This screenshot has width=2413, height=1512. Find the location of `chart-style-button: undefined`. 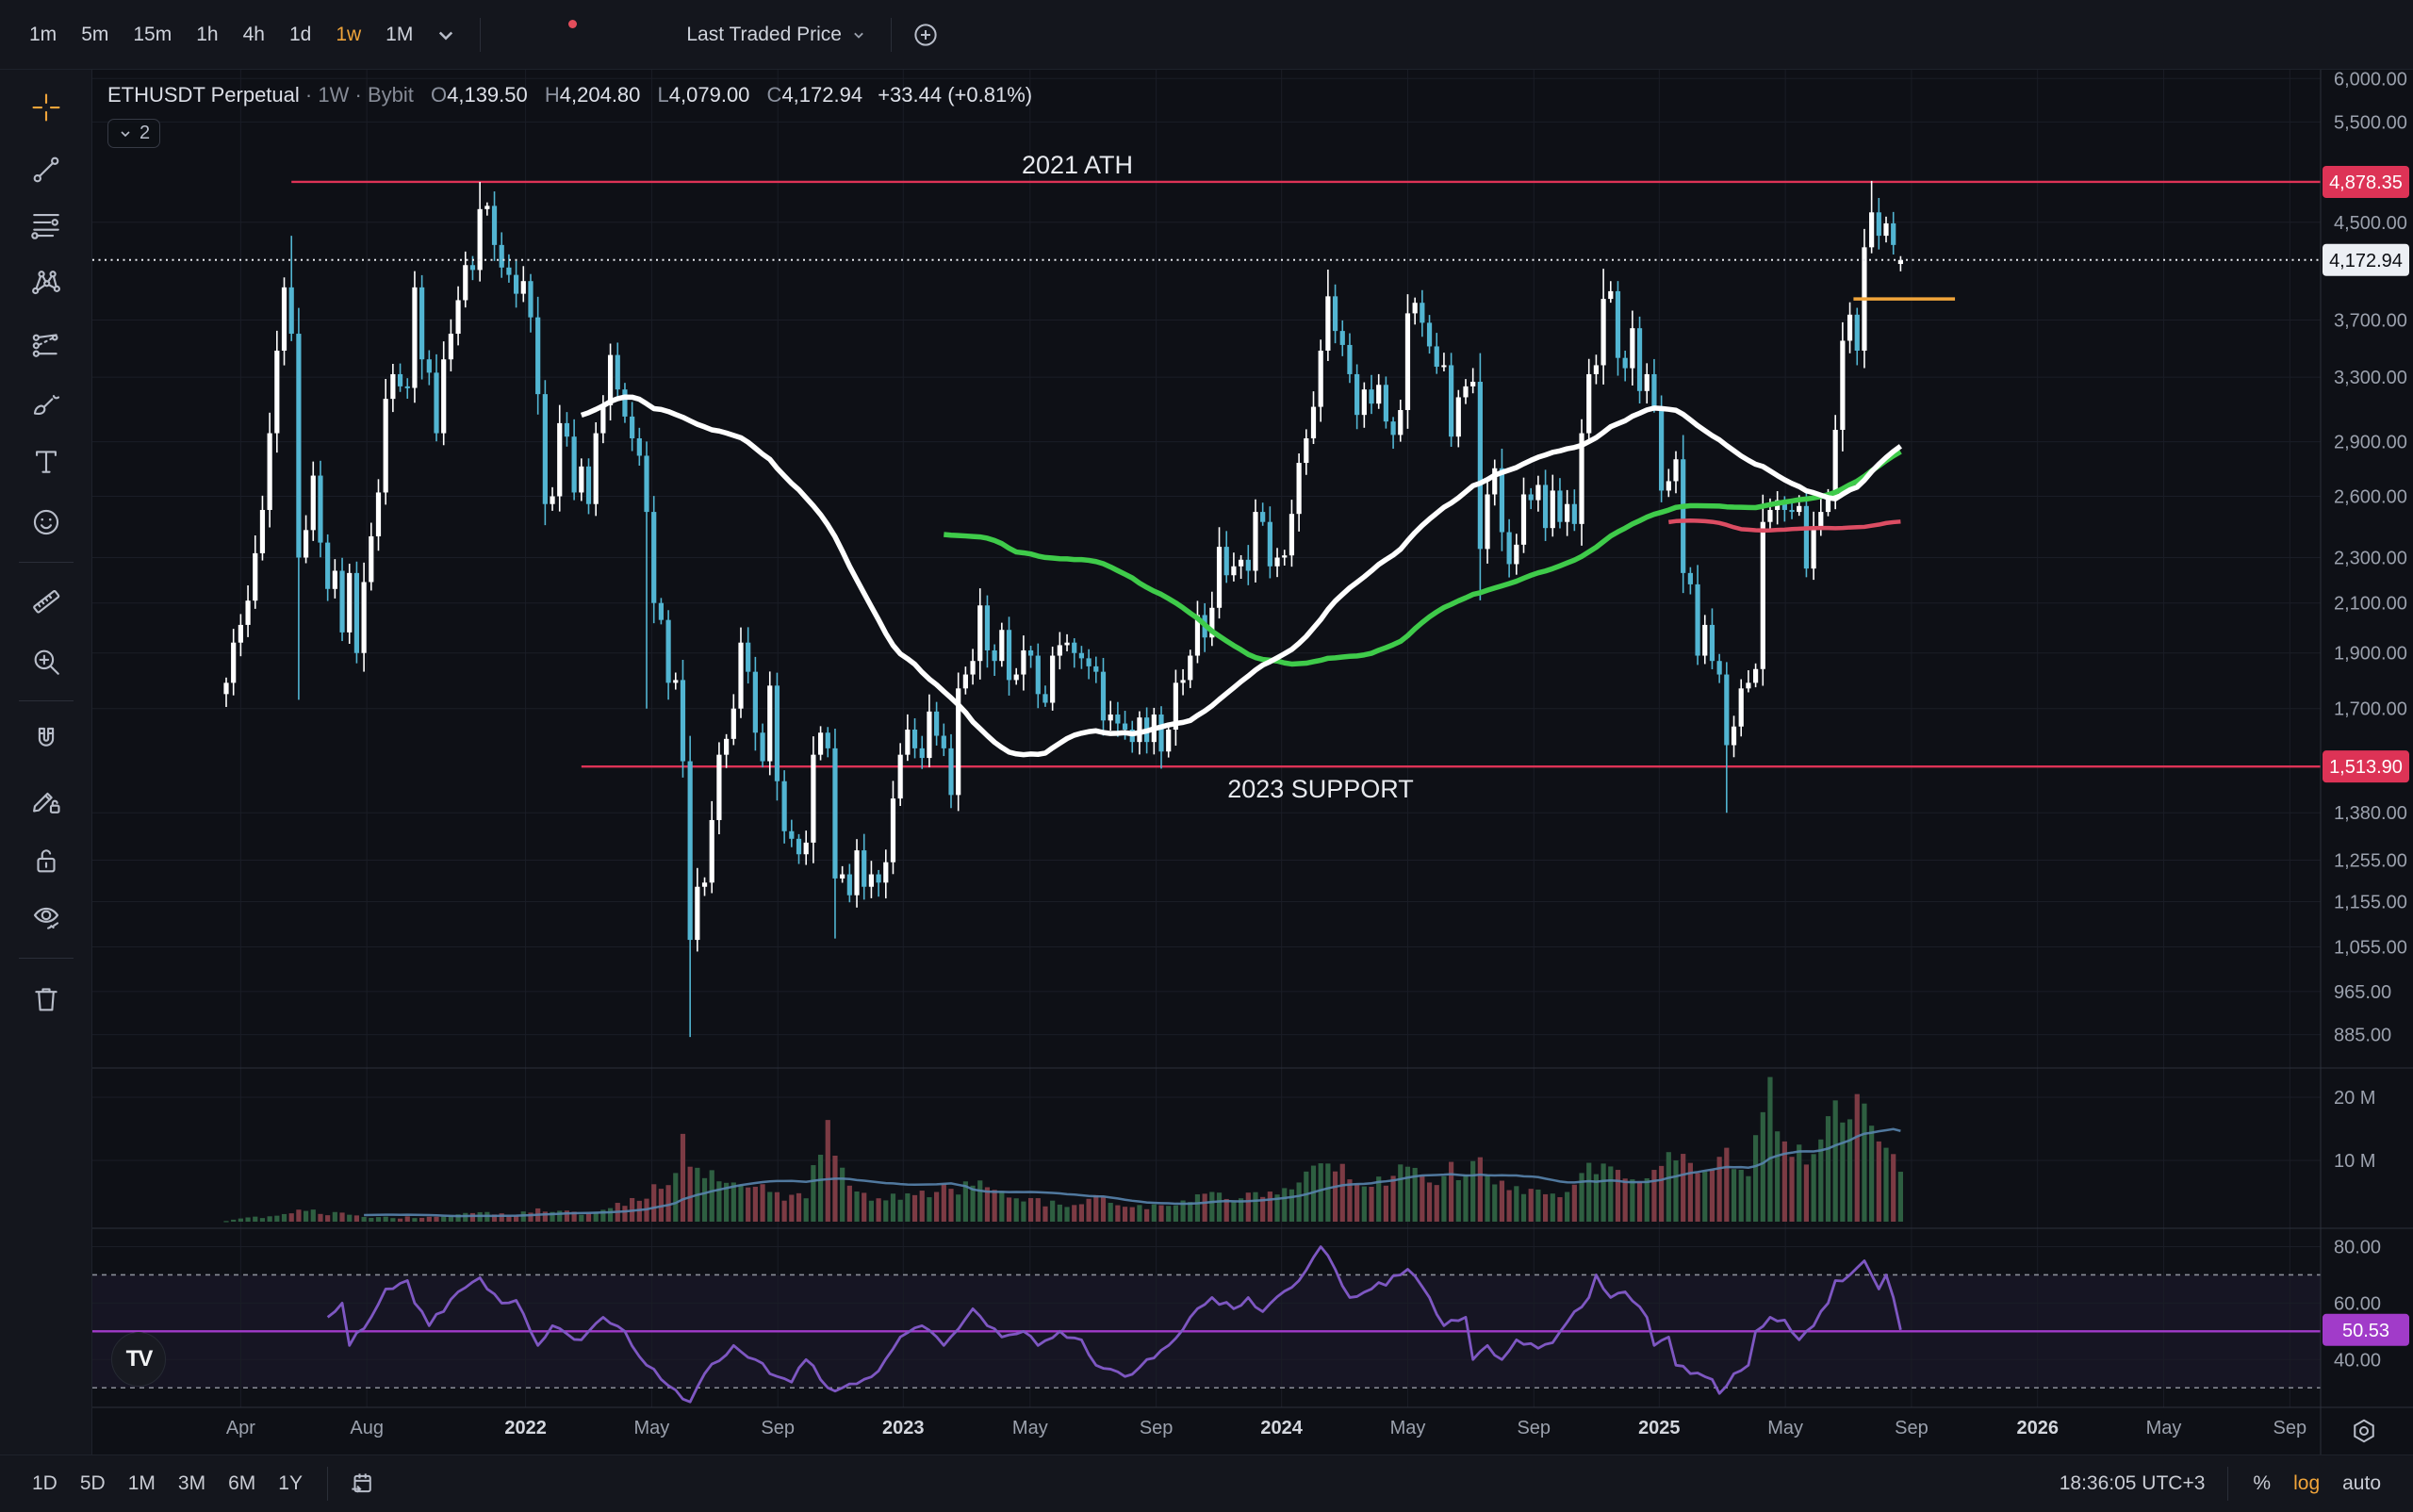

chart-style-button: undefined is located at coordinates (515, 35).